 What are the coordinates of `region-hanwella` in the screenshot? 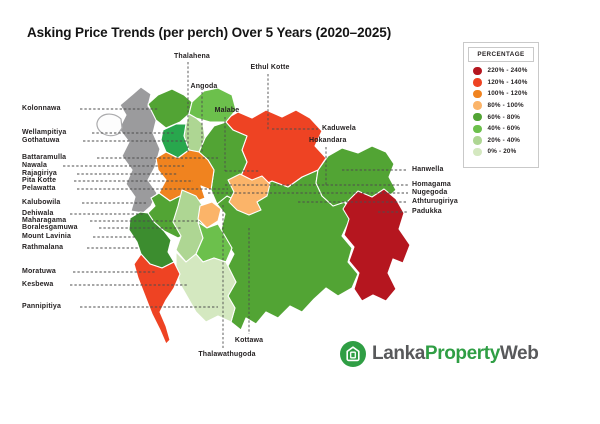 It's located at (356, 176).